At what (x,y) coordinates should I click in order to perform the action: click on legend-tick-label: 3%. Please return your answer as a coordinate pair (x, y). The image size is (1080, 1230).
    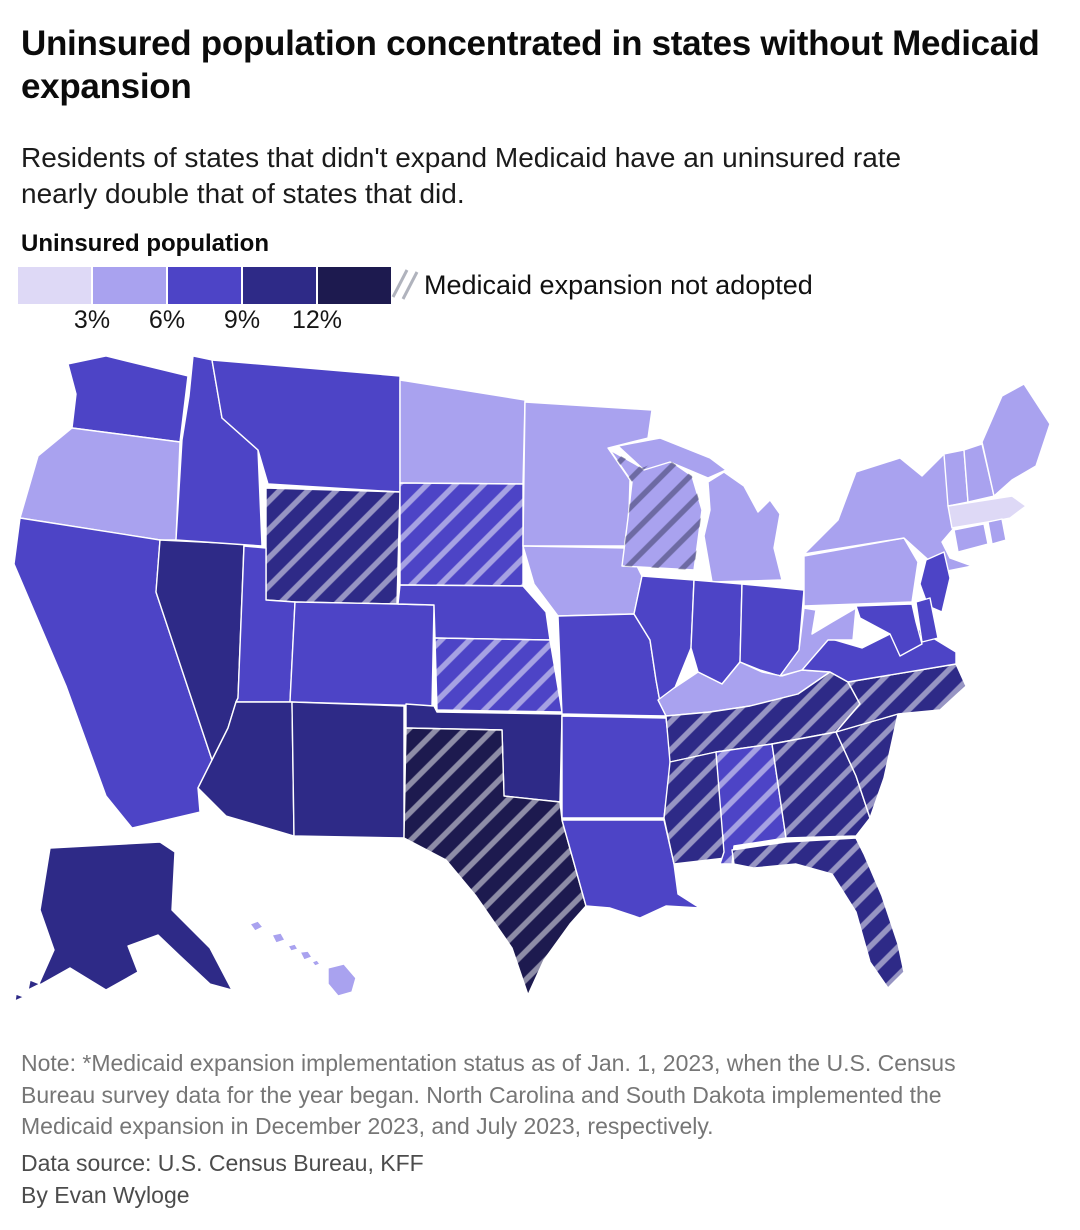
    Looking at the image, I should click on (92, 320).